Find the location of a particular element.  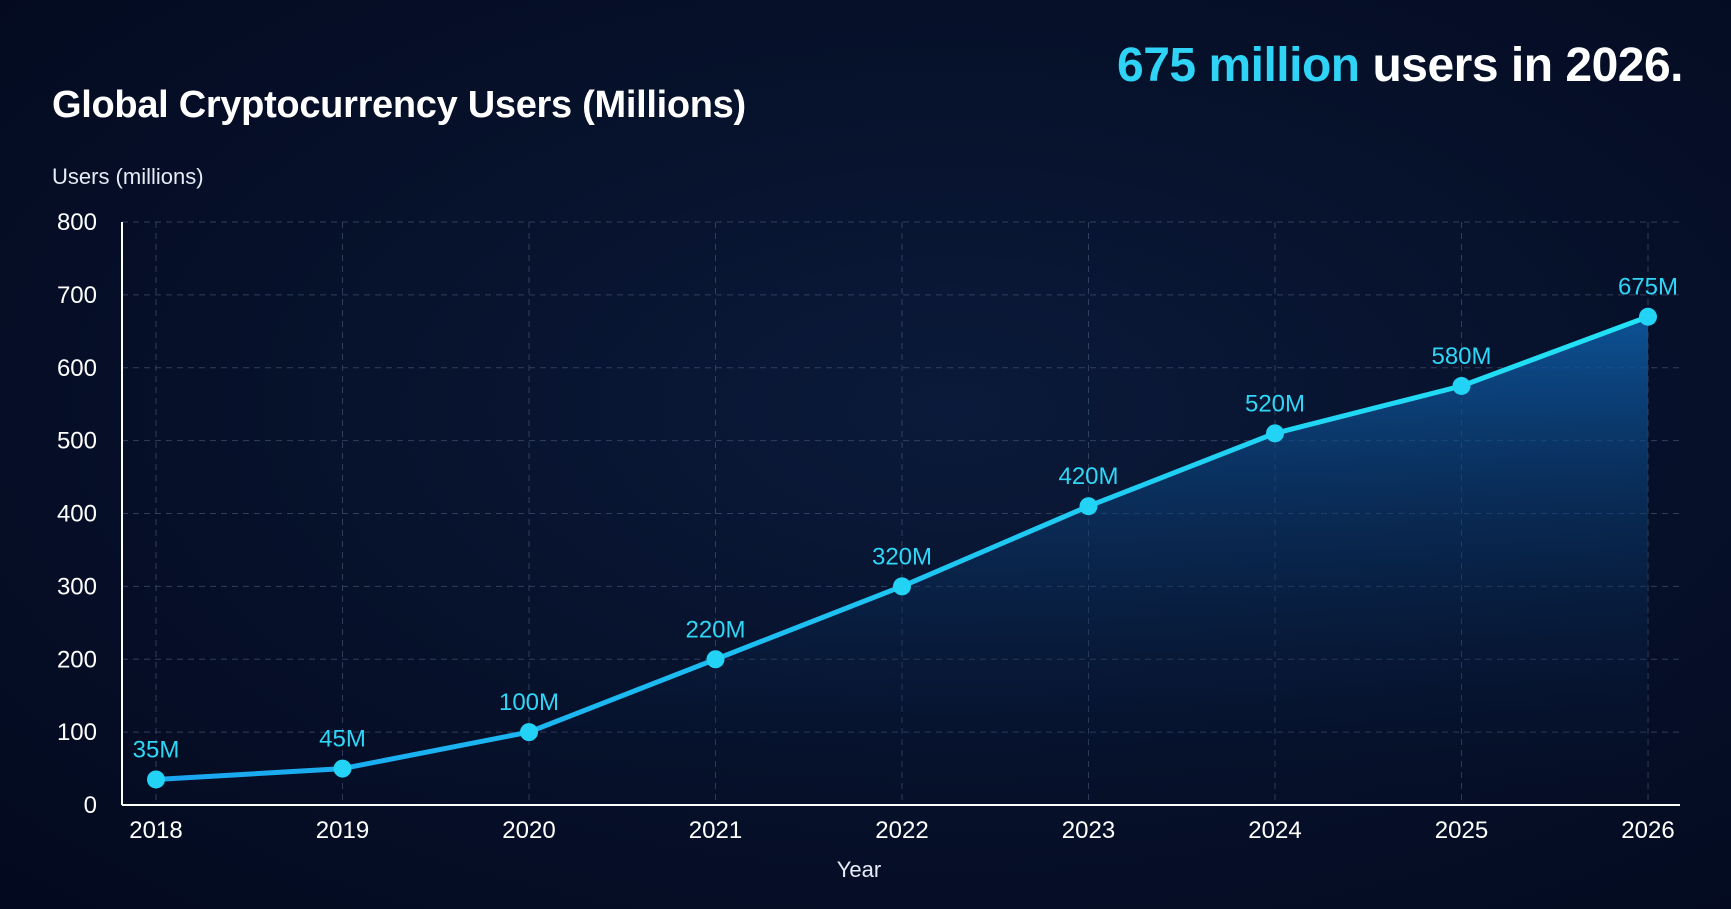

x-tick-label: 2022 is located at coordinates (901, 830).